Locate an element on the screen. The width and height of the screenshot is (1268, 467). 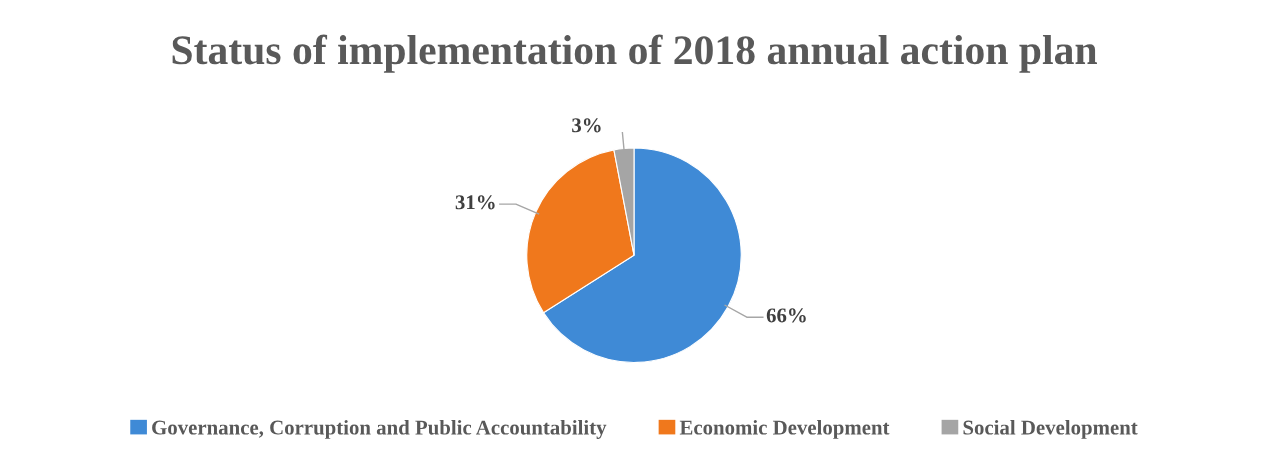
data-label: 66% is located at coordinates (786, 315).